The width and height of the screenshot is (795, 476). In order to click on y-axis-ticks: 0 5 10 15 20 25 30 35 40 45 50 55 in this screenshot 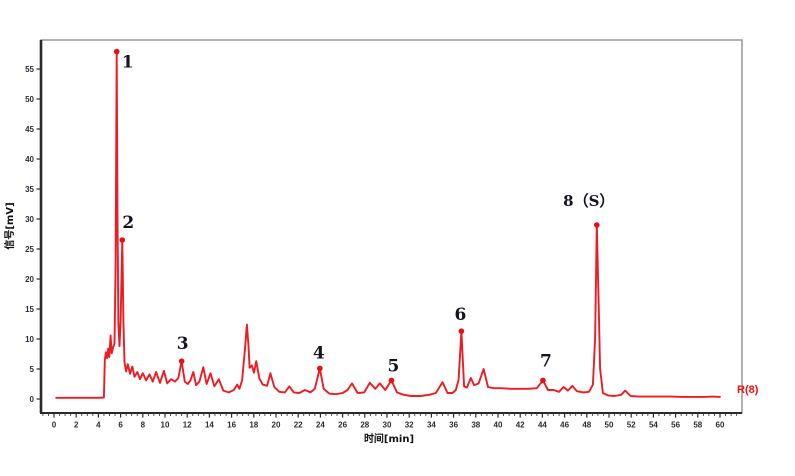, I will do `click(33, 234)`.